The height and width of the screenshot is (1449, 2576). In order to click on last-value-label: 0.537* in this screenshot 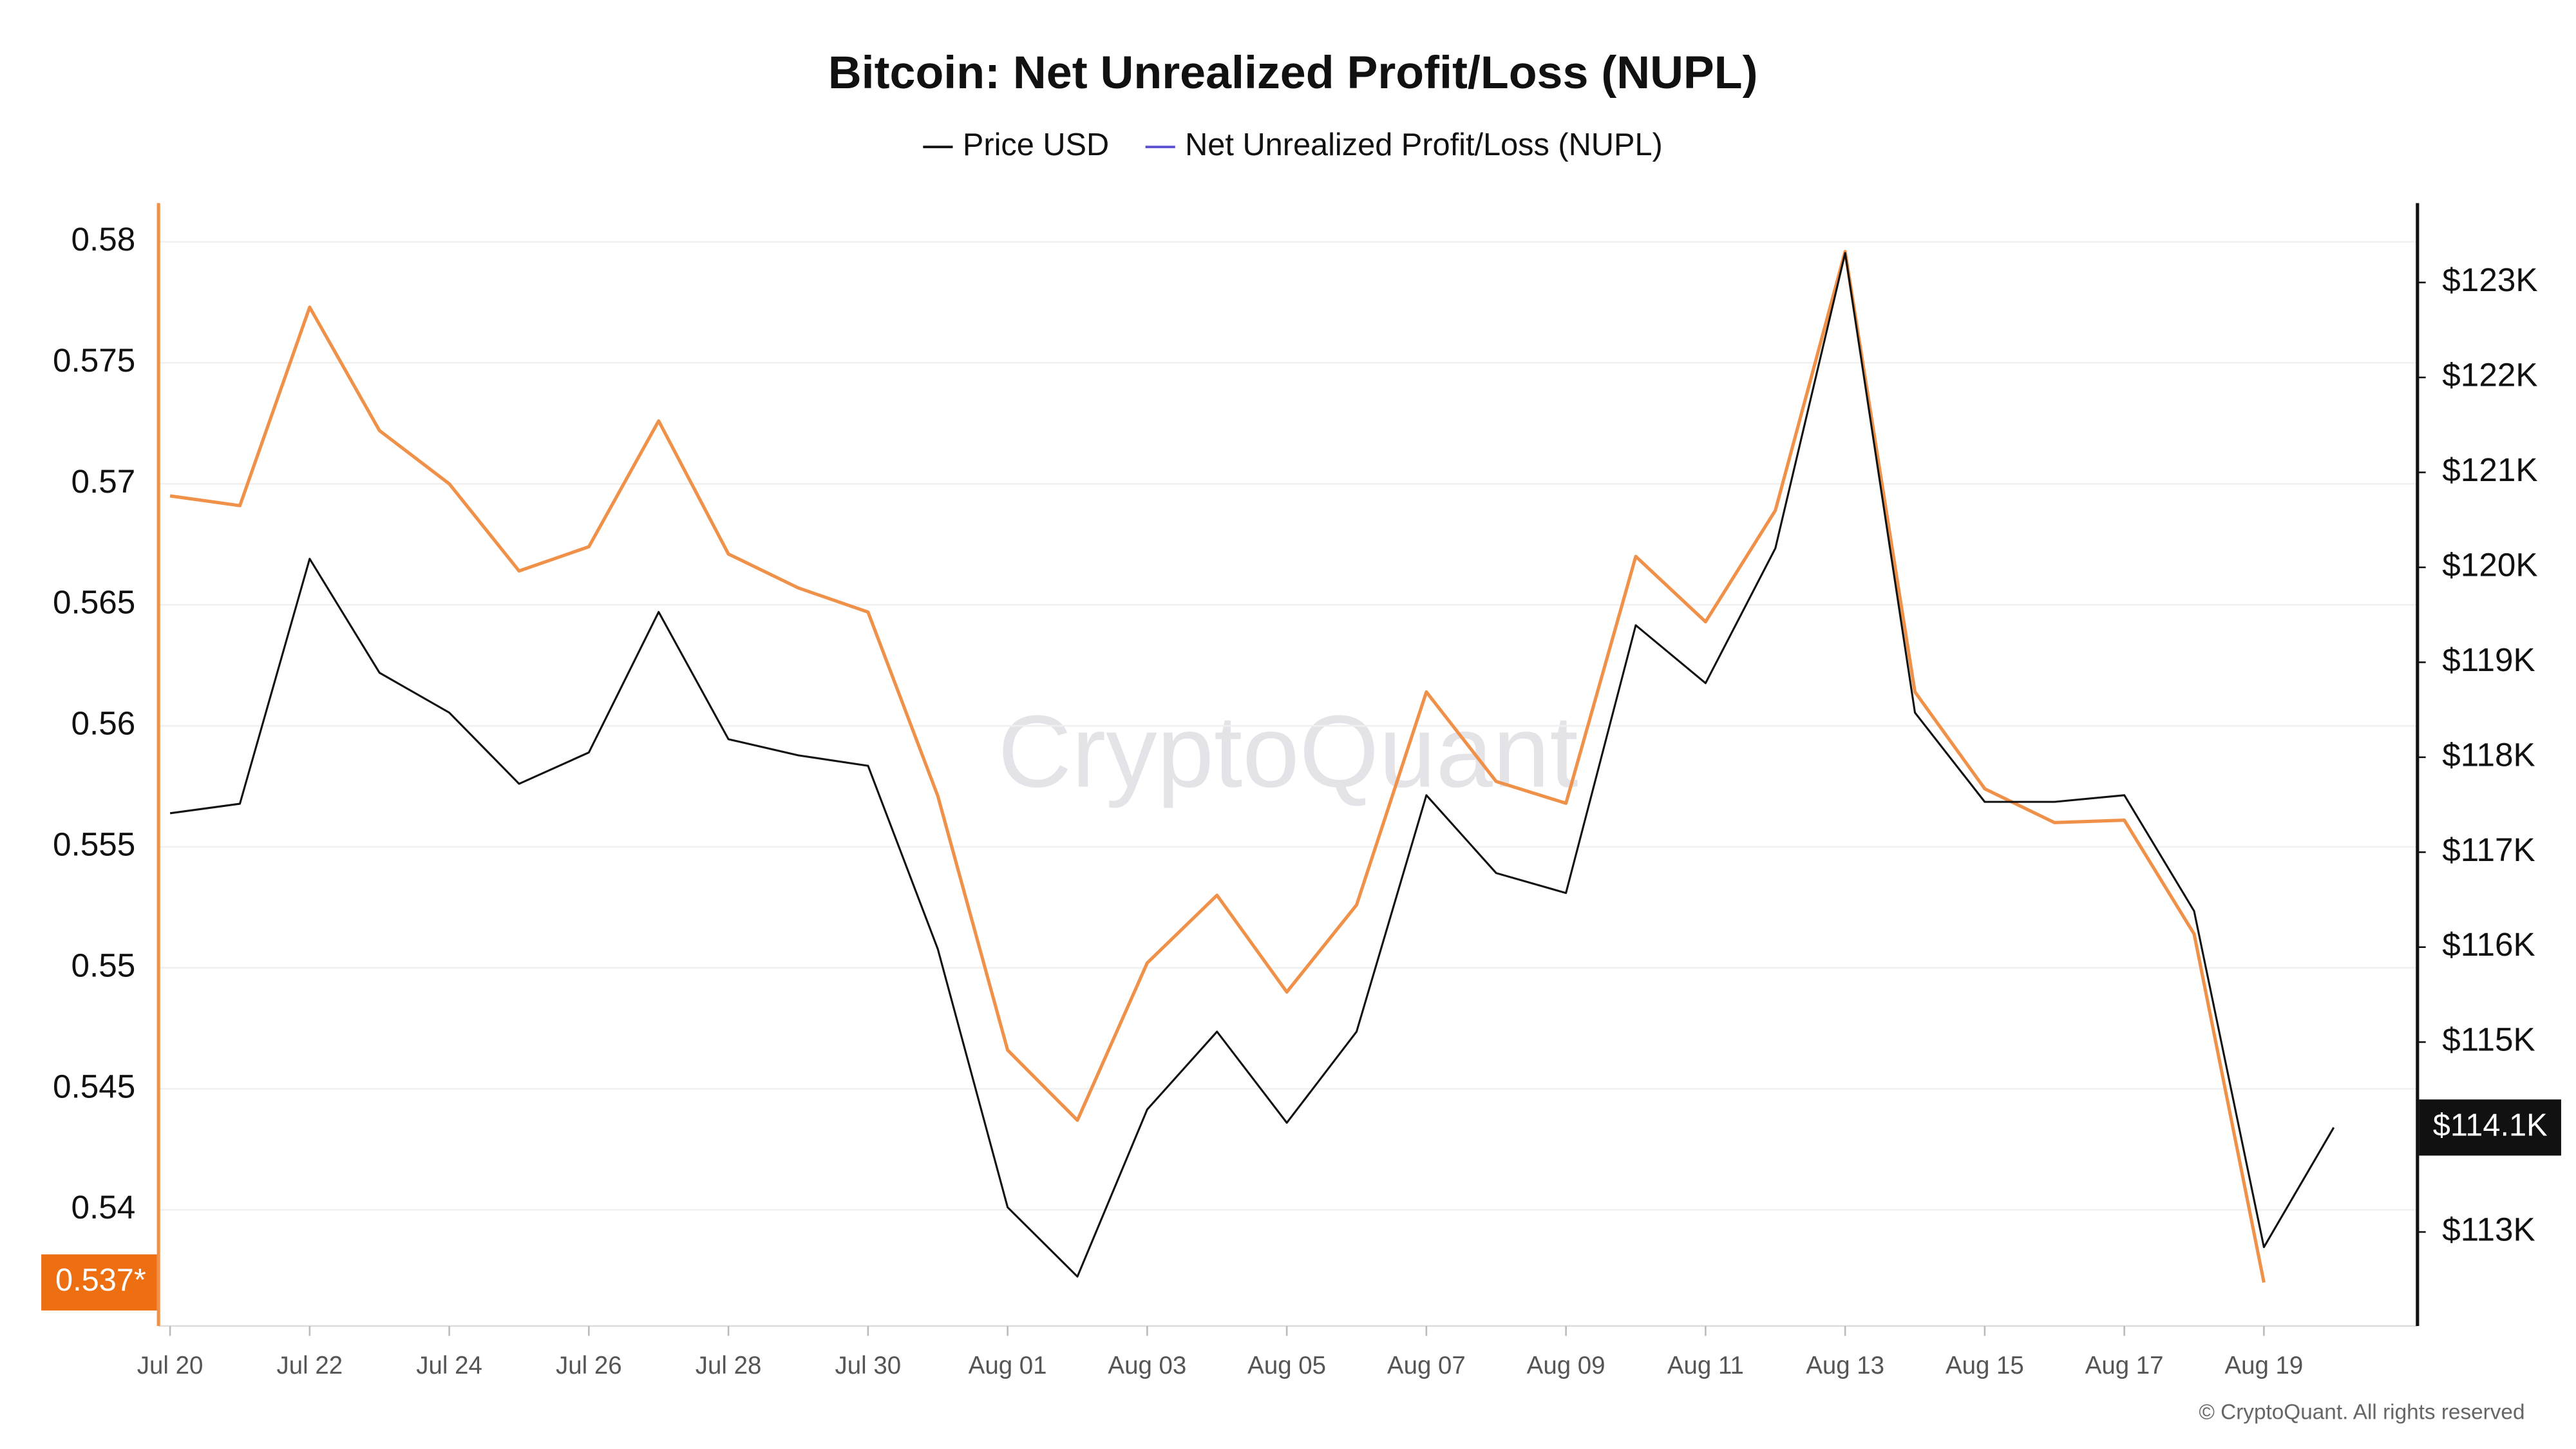, I will do `click(100, 1281)`.